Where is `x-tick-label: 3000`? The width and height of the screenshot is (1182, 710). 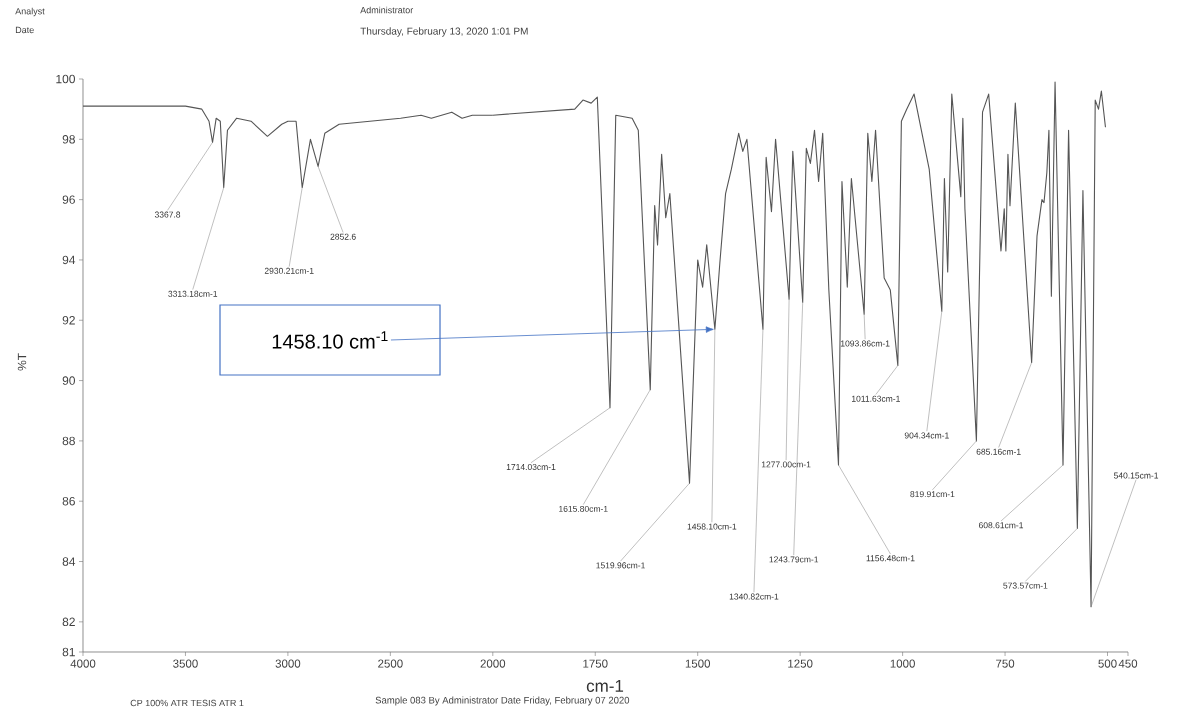
x-tick-label: 3000 is located at coordinates (288, 663).